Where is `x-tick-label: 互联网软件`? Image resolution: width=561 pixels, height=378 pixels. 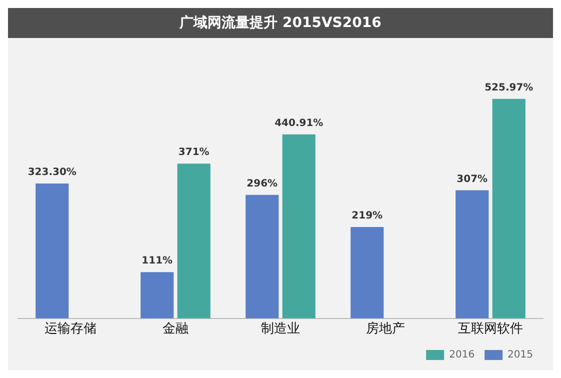
x-tick-label: 互联网软件 is located at coordinates (490, 329).